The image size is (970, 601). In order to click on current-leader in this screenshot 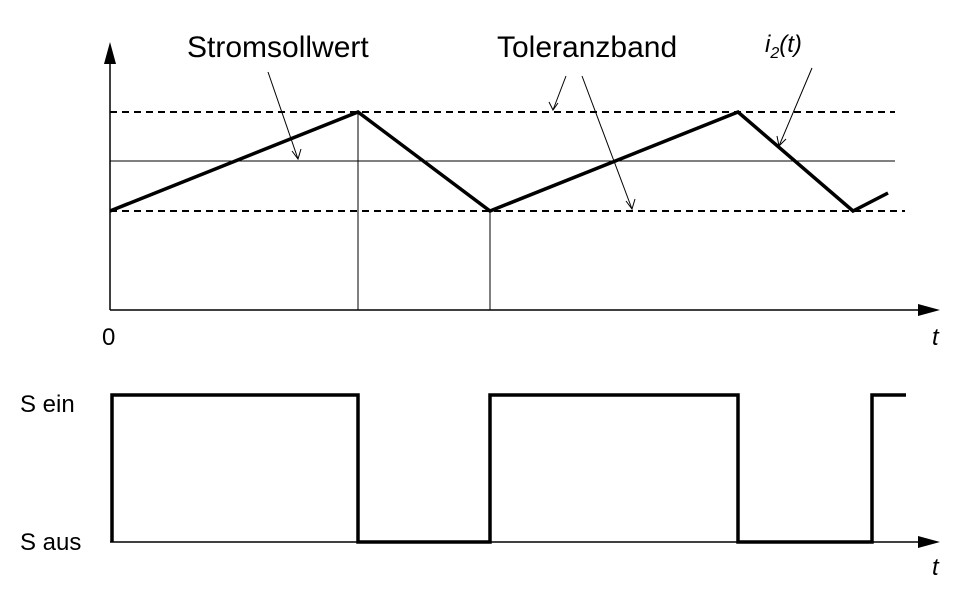, I will do `click(795, 107)`.